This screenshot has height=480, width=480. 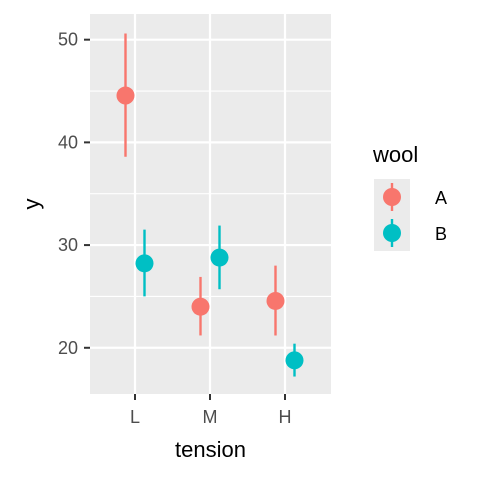 I want to click on legend-item-B: B, so click(x=410, y=233).